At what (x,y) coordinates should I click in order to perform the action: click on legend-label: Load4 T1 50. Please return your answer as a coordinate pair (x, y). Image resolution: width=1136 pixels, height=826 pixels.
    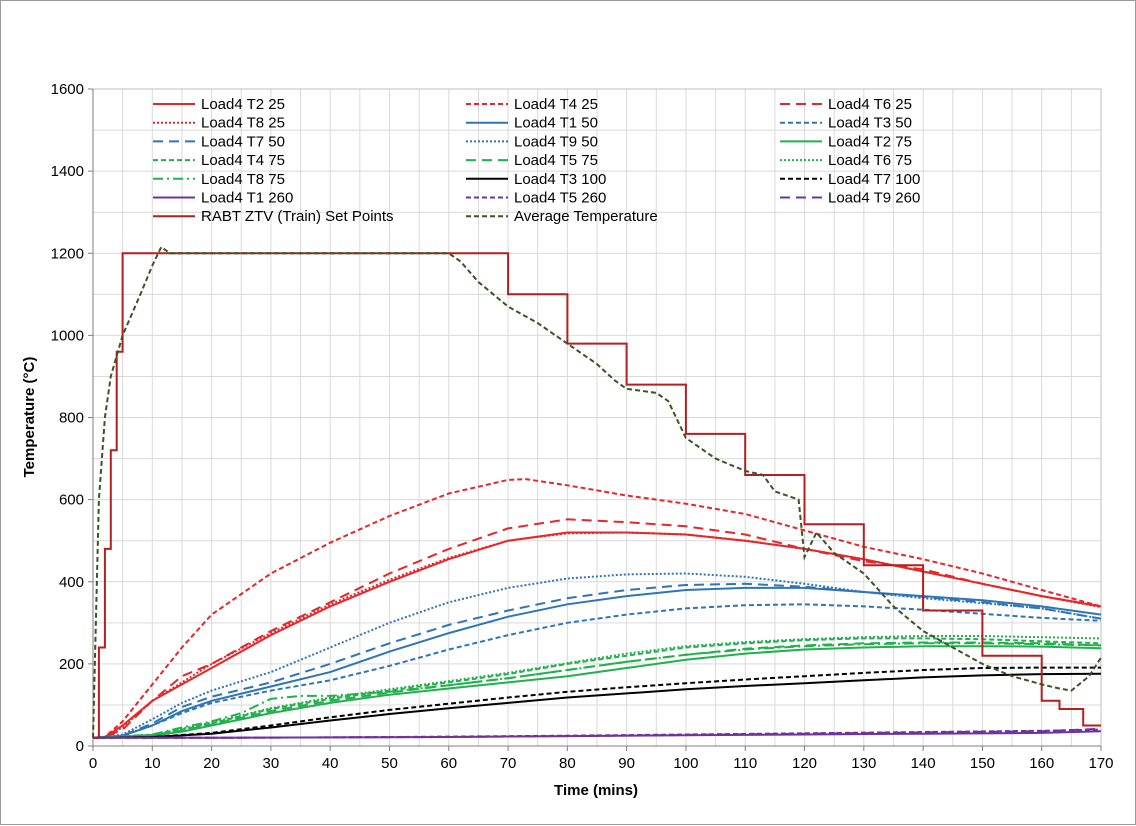
    Looking at the image, I should click on (556, 123).